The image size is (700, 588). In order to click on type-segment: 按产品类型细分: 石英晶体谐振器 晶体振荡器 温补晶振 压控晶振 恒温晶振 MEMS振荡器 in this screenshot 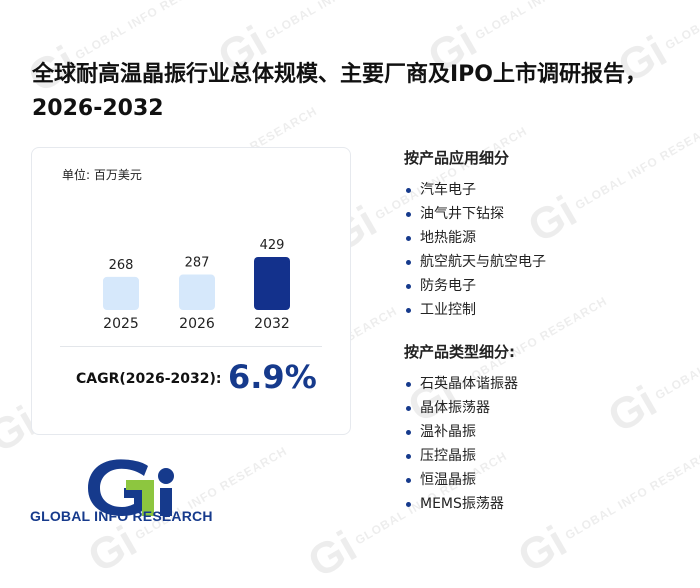, I will do `click(460, 428)`.